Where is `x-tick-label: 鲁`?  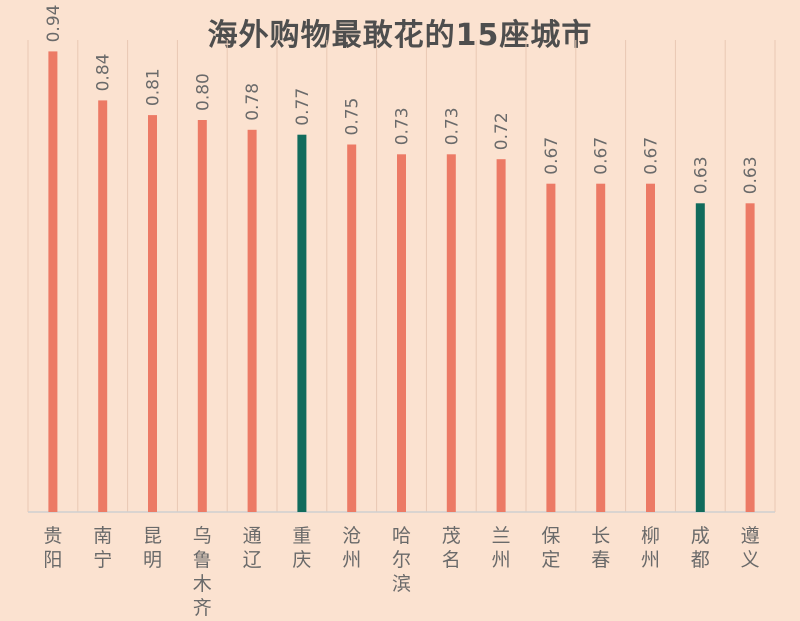
x-tick-label: 鲁 is located at coordinates (202, 560).